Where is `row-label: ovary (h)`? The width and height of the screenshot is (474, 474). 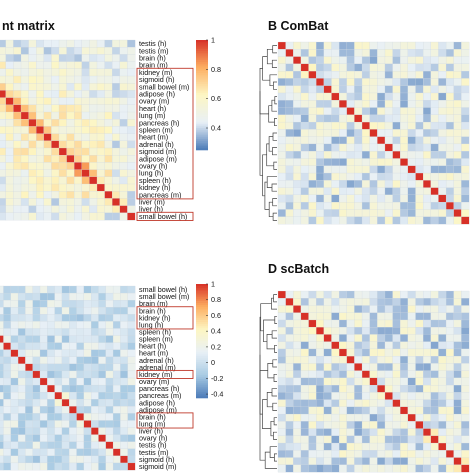
row-label: ovary (h) is located at coordinates (153, 166).